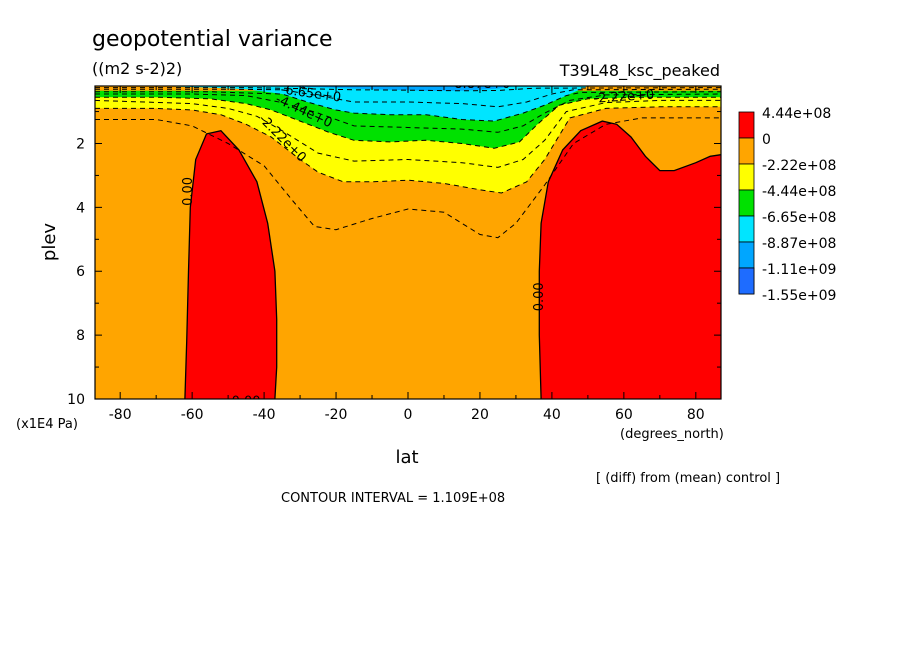 The width and height of the screenshot is (904, 654). What do you see at coordinates (480, 415) in the screenshot?
I see `x-tick-label: 20` at bounding box center [480, 415].